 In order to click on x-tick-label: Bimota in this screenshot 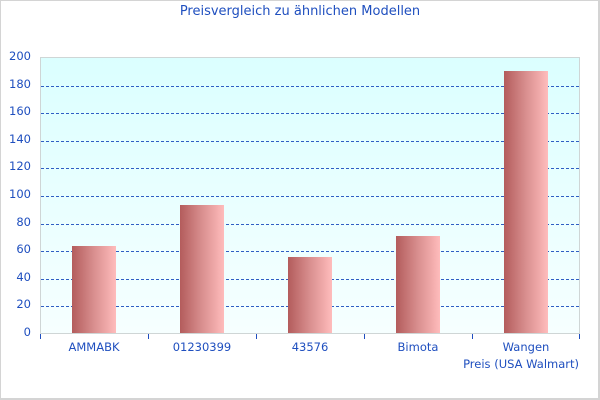, I will do `click(418, 347)`.